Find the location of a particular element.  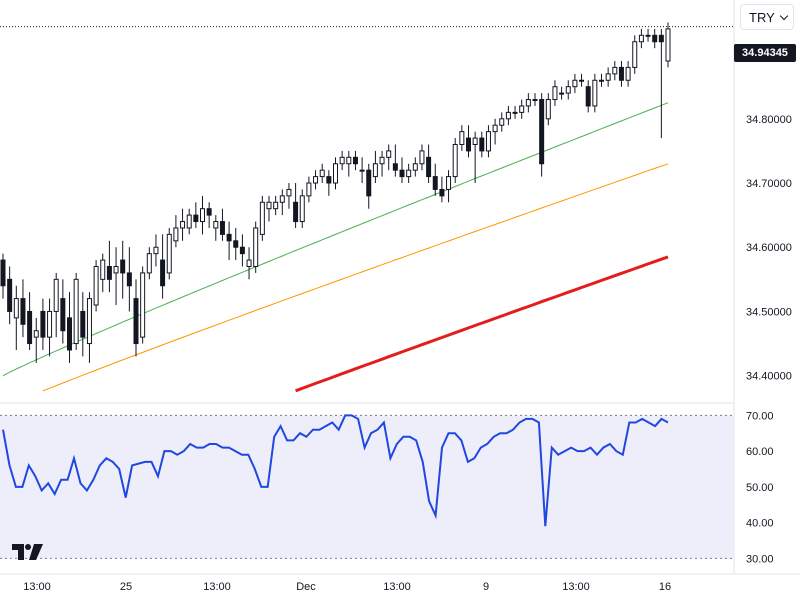

currency-dropdown: TRY is located at coordinates (767, 17).